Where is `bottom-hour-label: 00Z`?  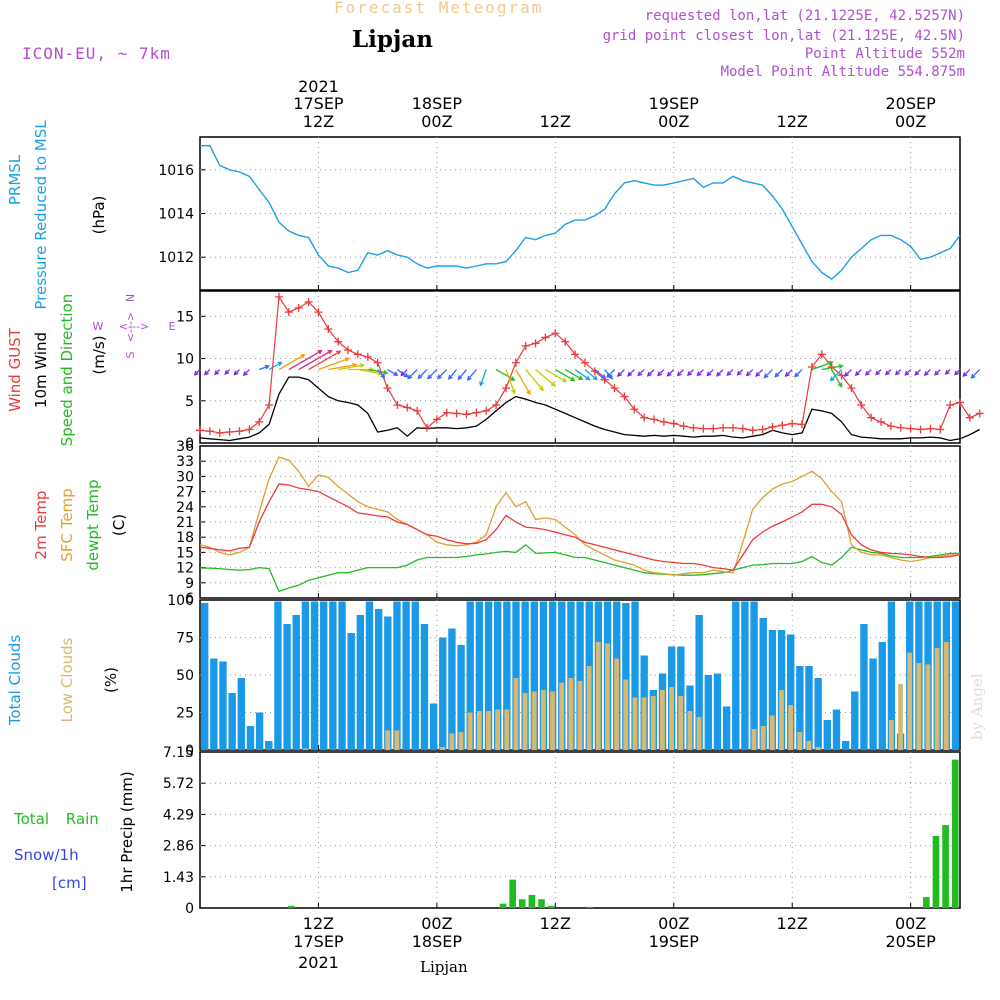 bottom-hour-label: 00Z is located at coordinates (436, 923).